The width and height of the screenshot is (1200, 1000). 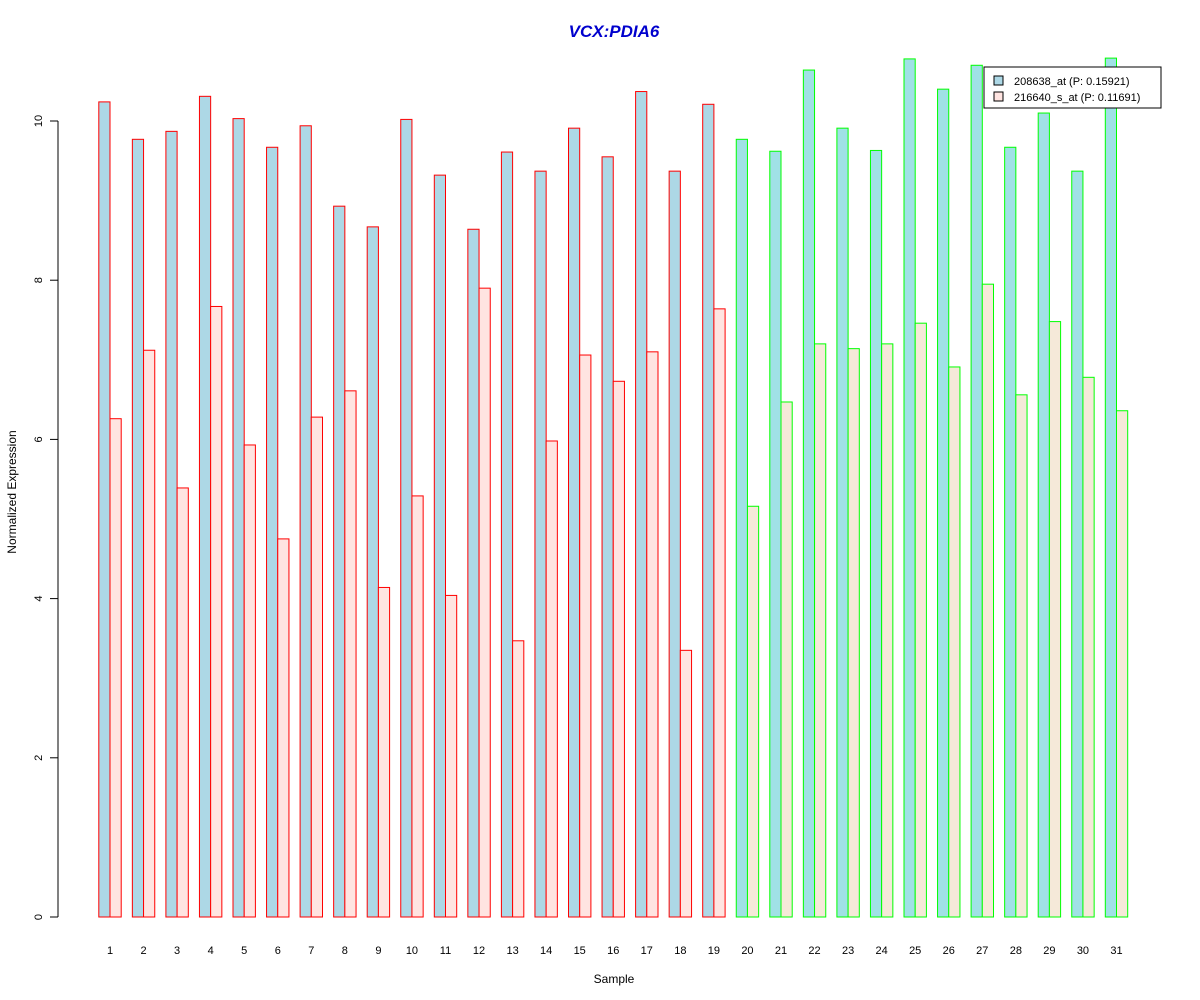 What do you see at coordinates (1072, 82) in the screenshot?
I see `legend-label-1: 208638_at (P: 0.15921)` at bounding box center [1072, 82].